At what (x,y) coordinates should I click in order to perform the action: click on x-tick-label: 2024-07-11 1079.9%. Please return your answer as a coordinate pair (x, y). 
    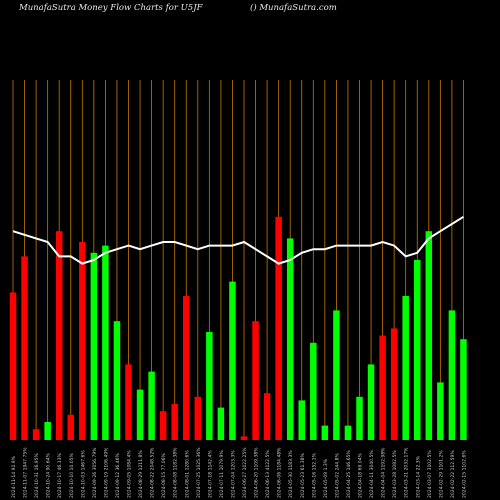
    Looking at the image, I should click on (222, 474).